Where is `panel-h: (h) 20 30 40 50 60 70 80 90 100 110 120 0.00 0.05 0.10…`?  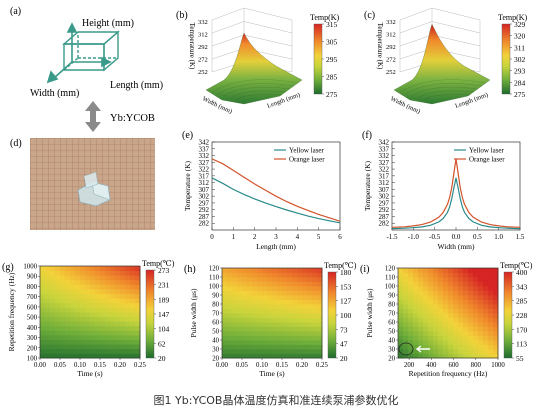 panel-h: (h) 20 30 40 50 60 70 80 90 100 110 120 0.00 0.05 0.10… is located at coordinates (270, 319).